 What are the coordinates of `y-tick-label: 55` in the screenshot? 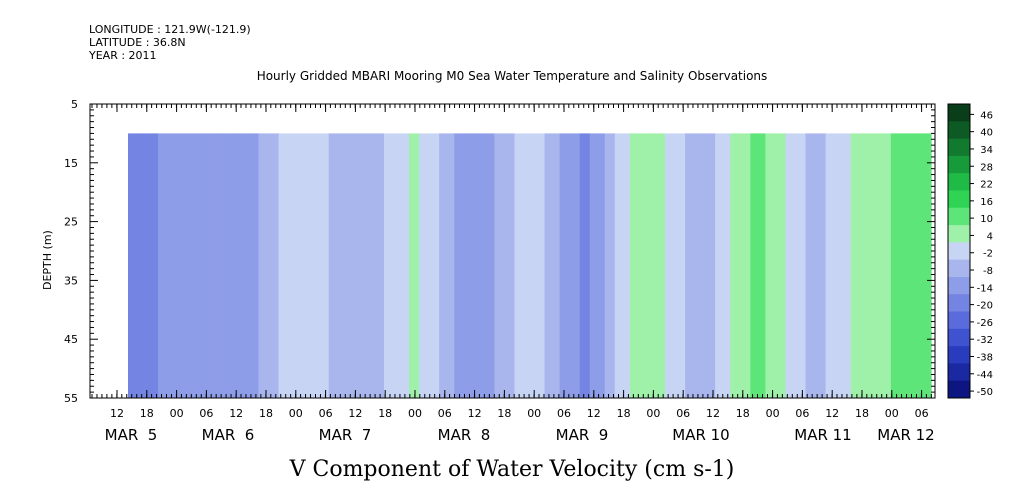 It's located at (71, 398).